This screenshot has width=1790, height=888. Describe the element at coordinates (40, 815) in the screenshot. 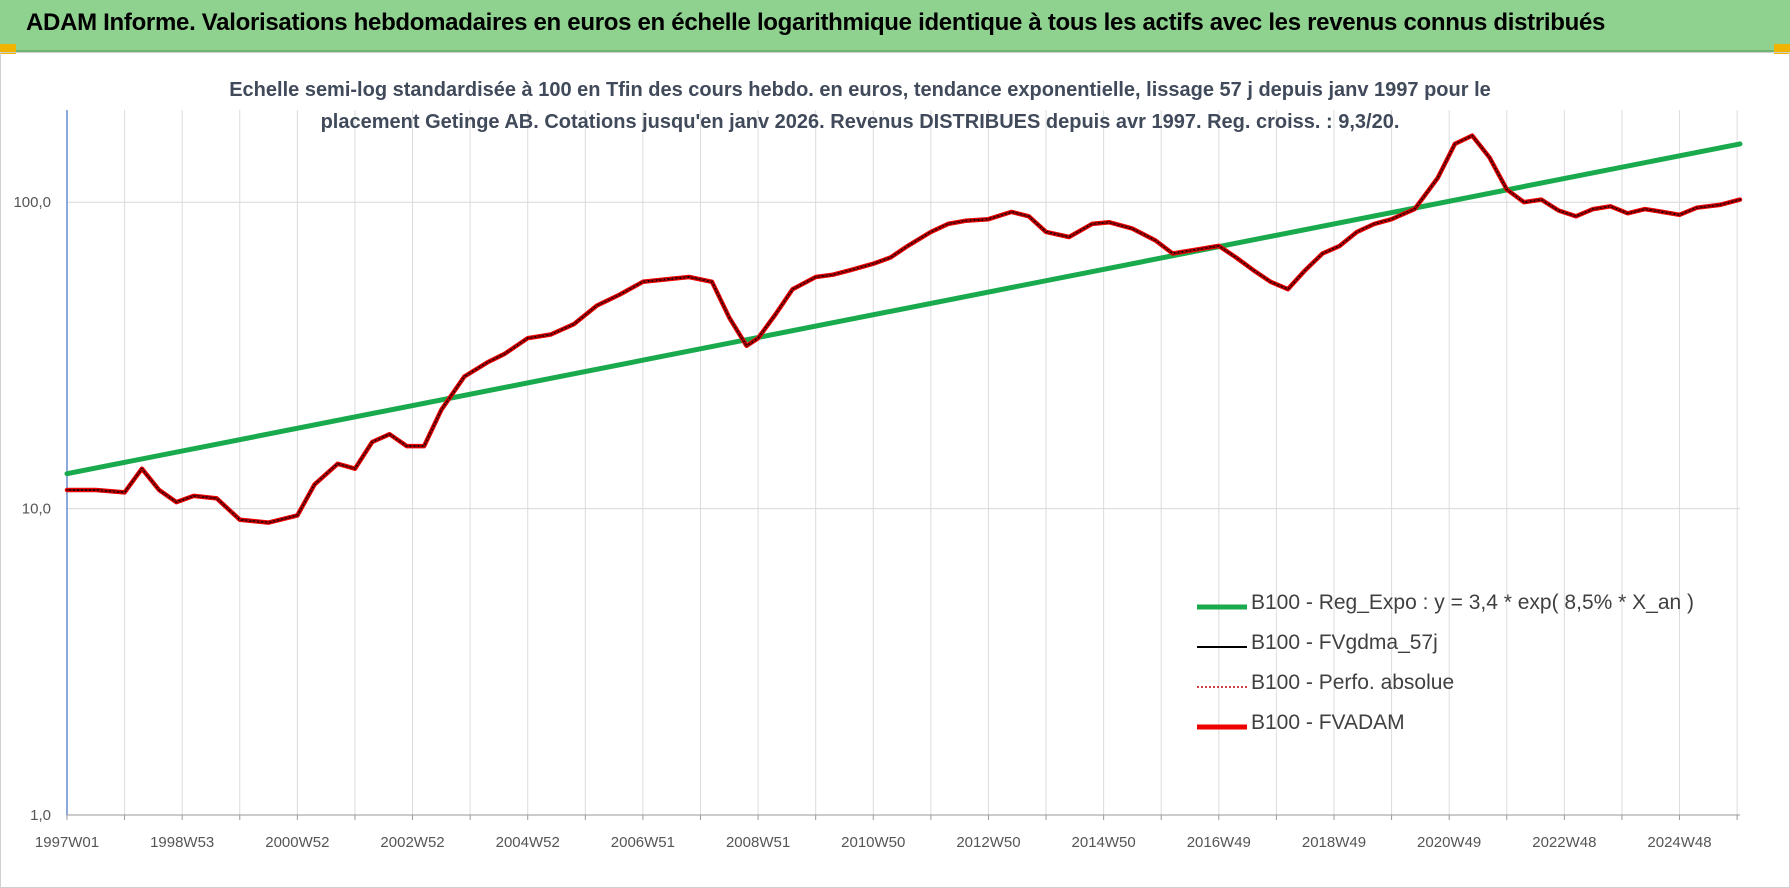

I see `y-tick-label: 1,0` at that location.